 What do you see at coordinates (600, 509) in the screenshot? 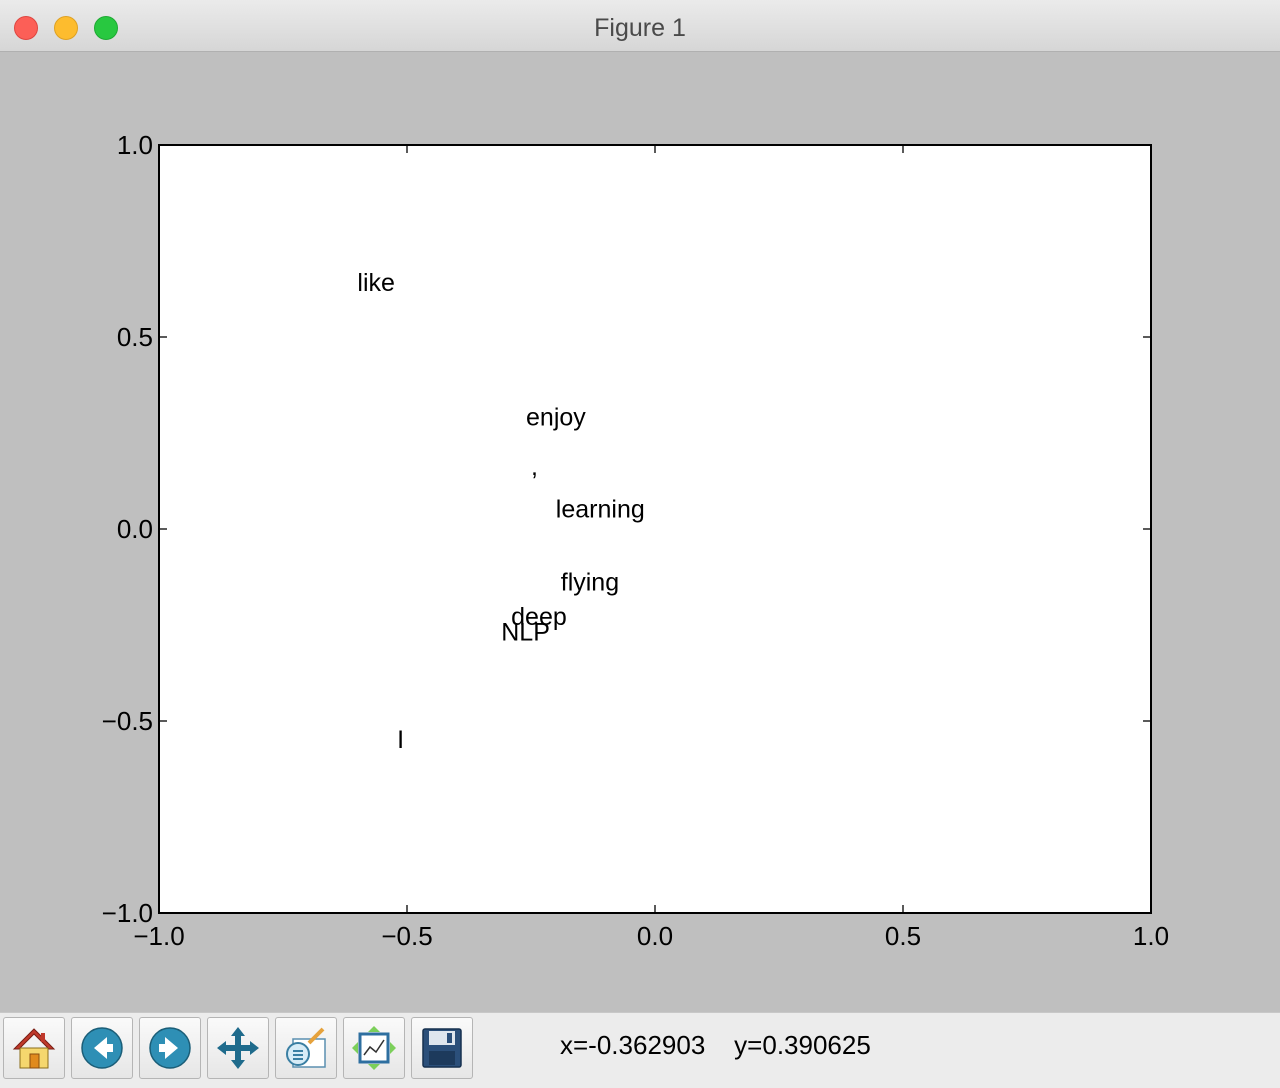
I see `point-label: learning` at bounding box center [600, 509].